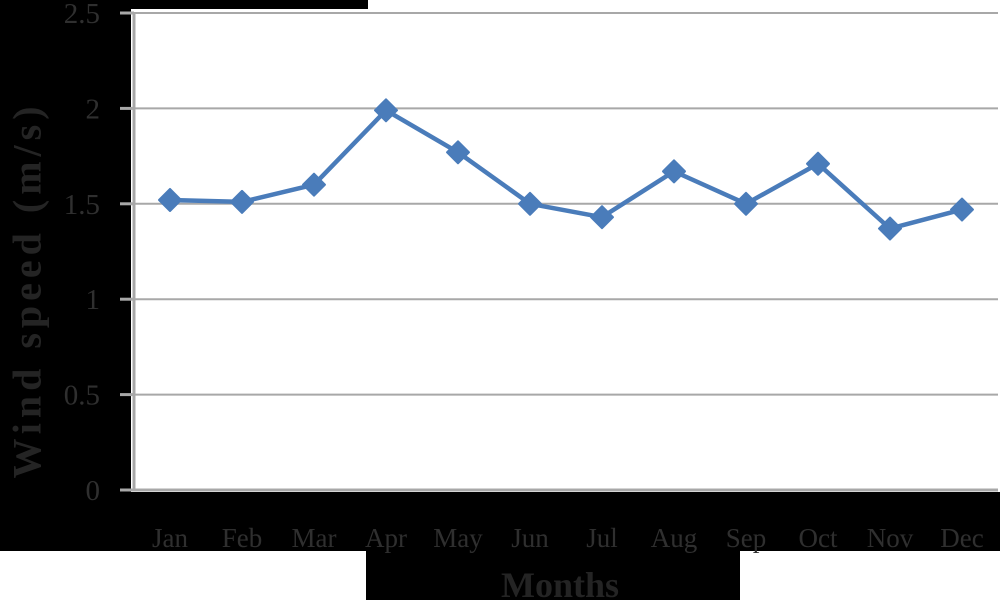 Image resolution: width=1000 pixels, height=602 pixels. What do you see at coordinates (170, 199) in the screenshot?
I see `data-point-marker-jan` at bounding box center [170, 199].